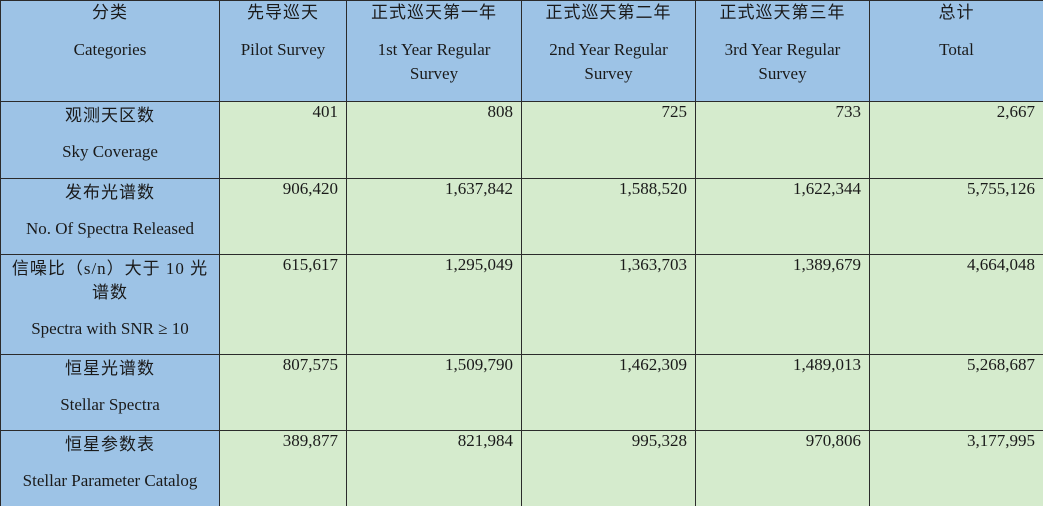 The image size is (1043, 506). I want to click on table-cell: 808, so click(434, 140).